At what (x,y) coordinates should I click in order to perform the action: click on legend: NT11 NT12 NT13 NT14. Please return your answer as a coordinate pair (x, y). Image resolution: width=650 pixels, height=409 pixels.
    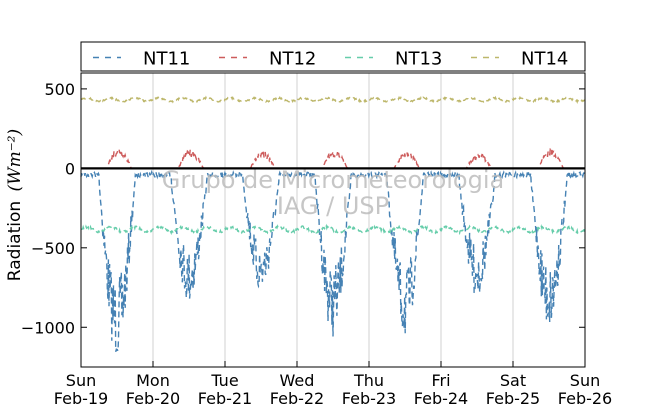
    Looking at the image, I should click on (333, 56).